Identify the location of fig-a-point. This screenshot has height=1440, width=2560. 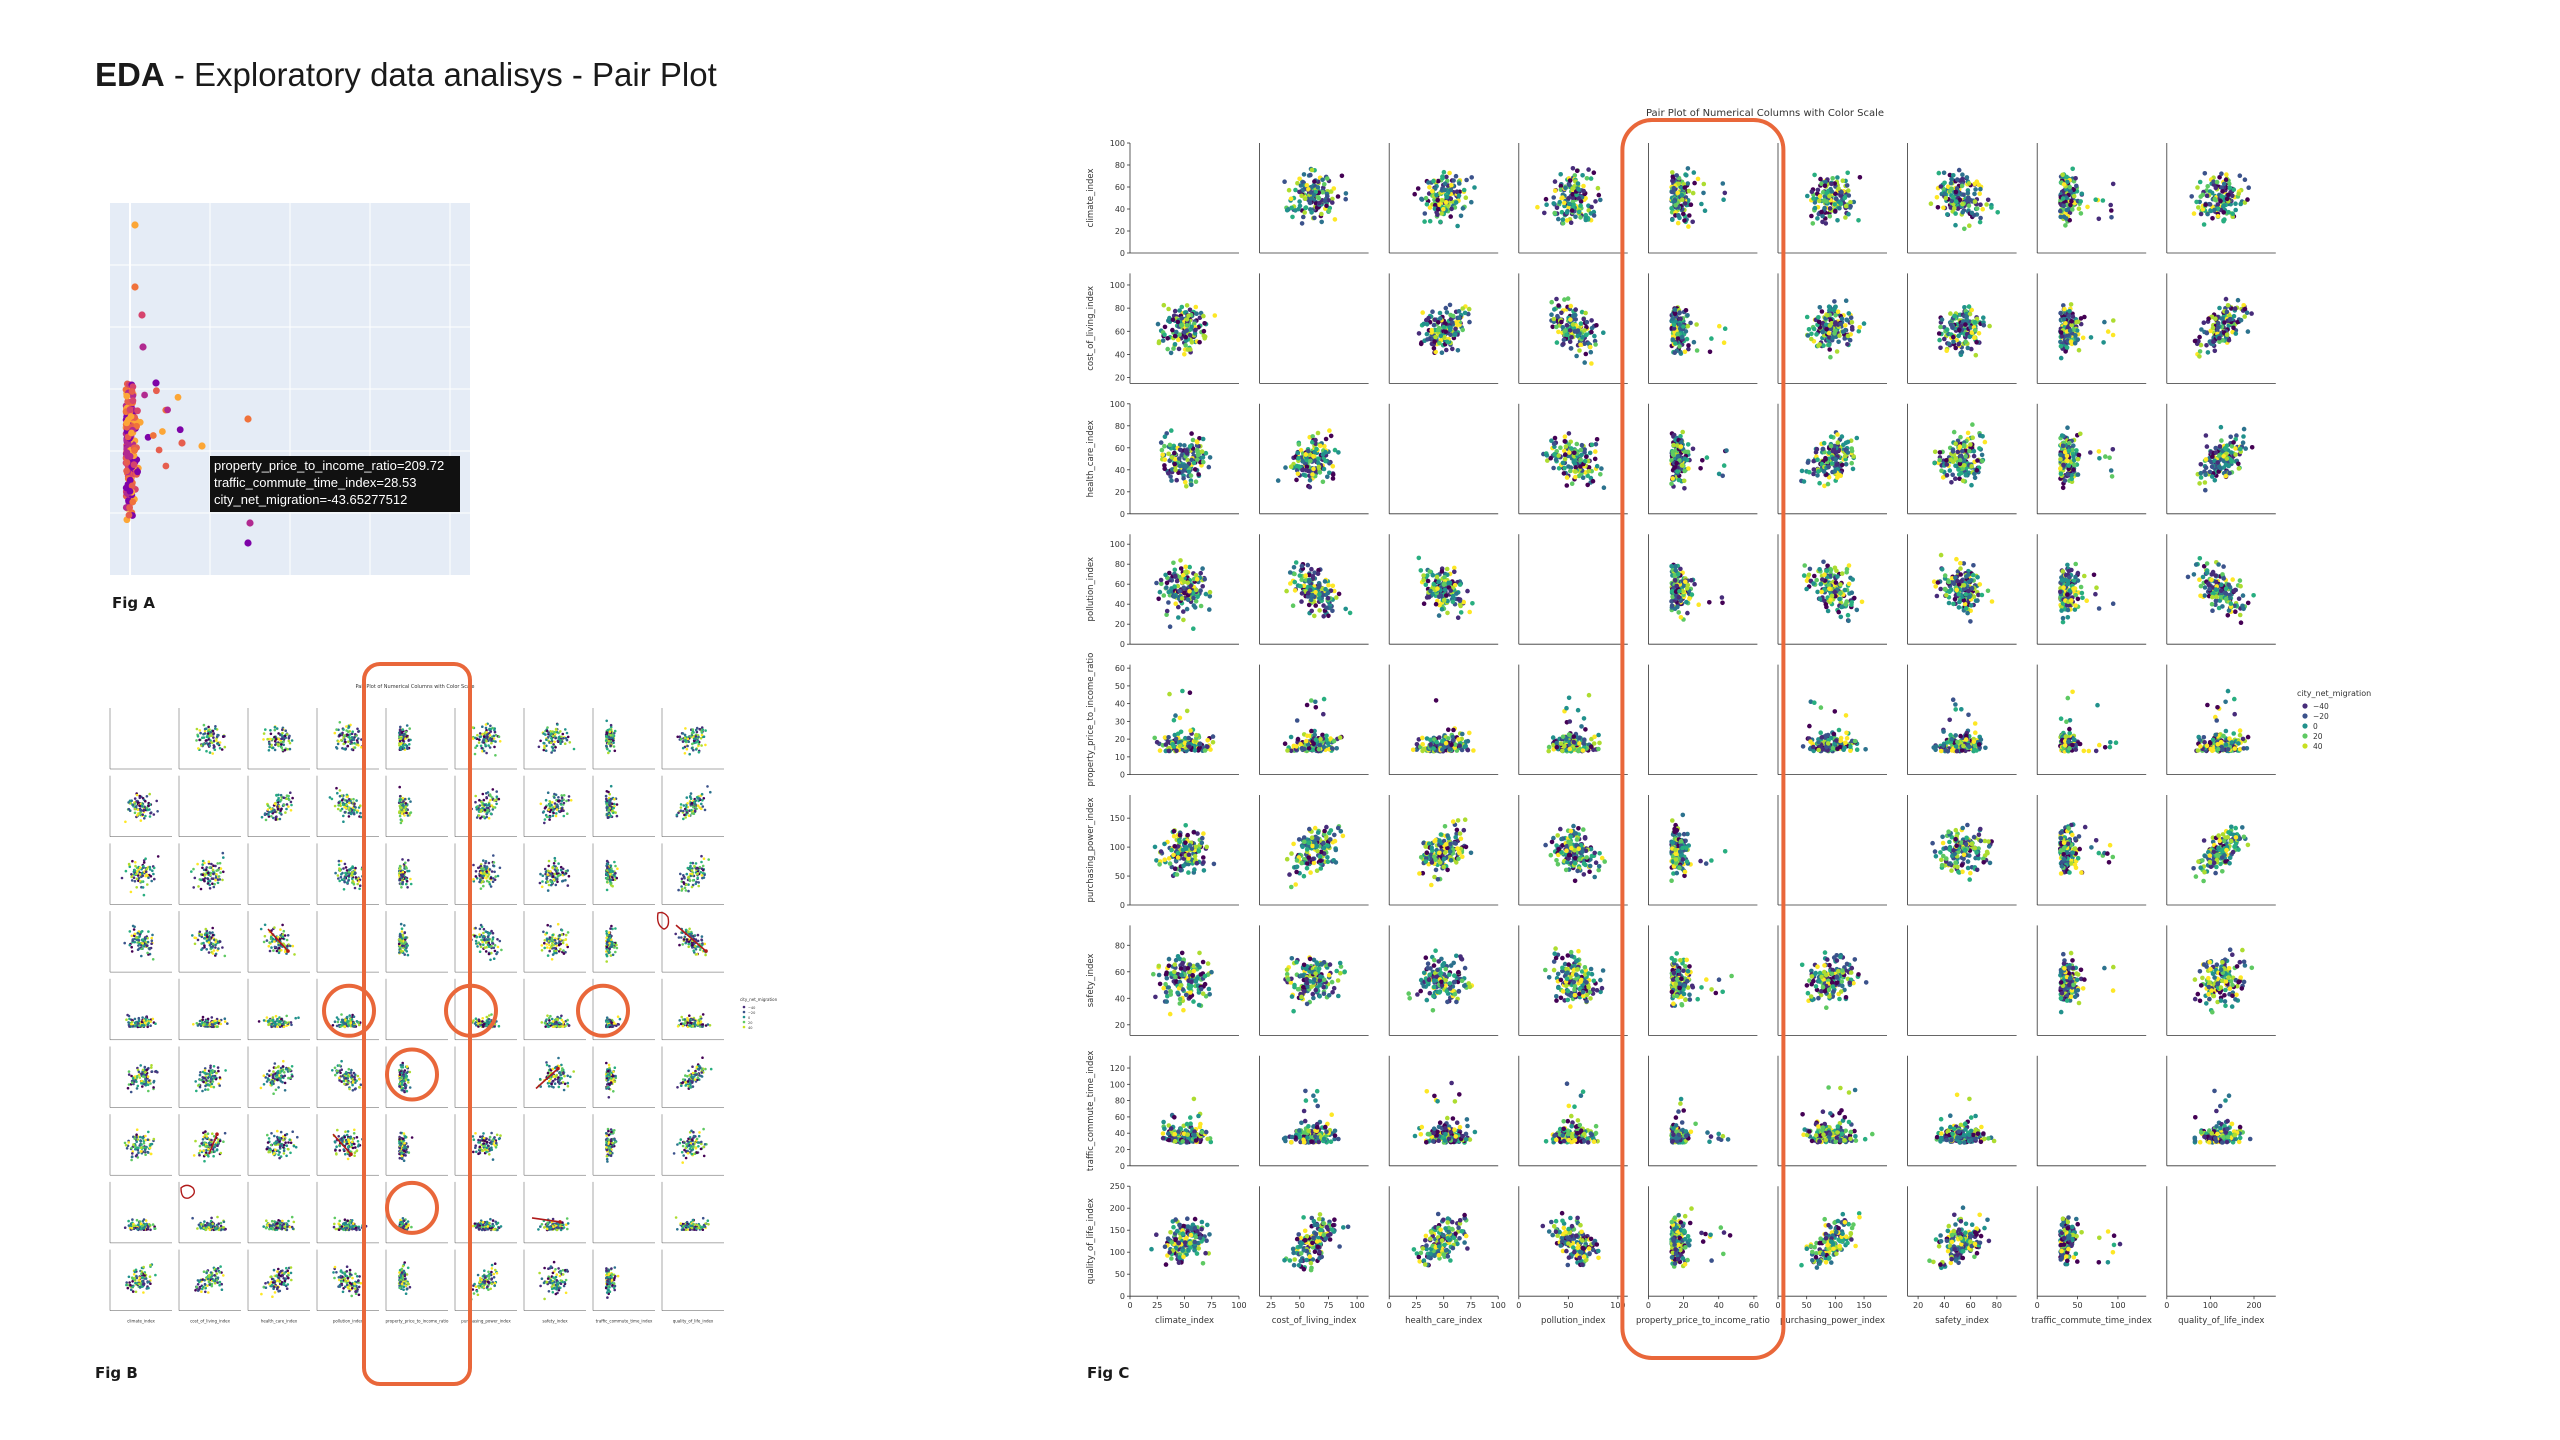
(129, 507).